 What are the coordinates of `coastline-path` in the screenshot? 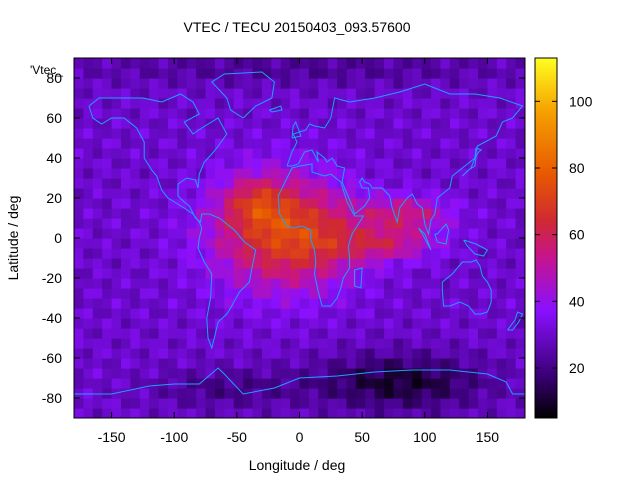 It's located at (405, 159).